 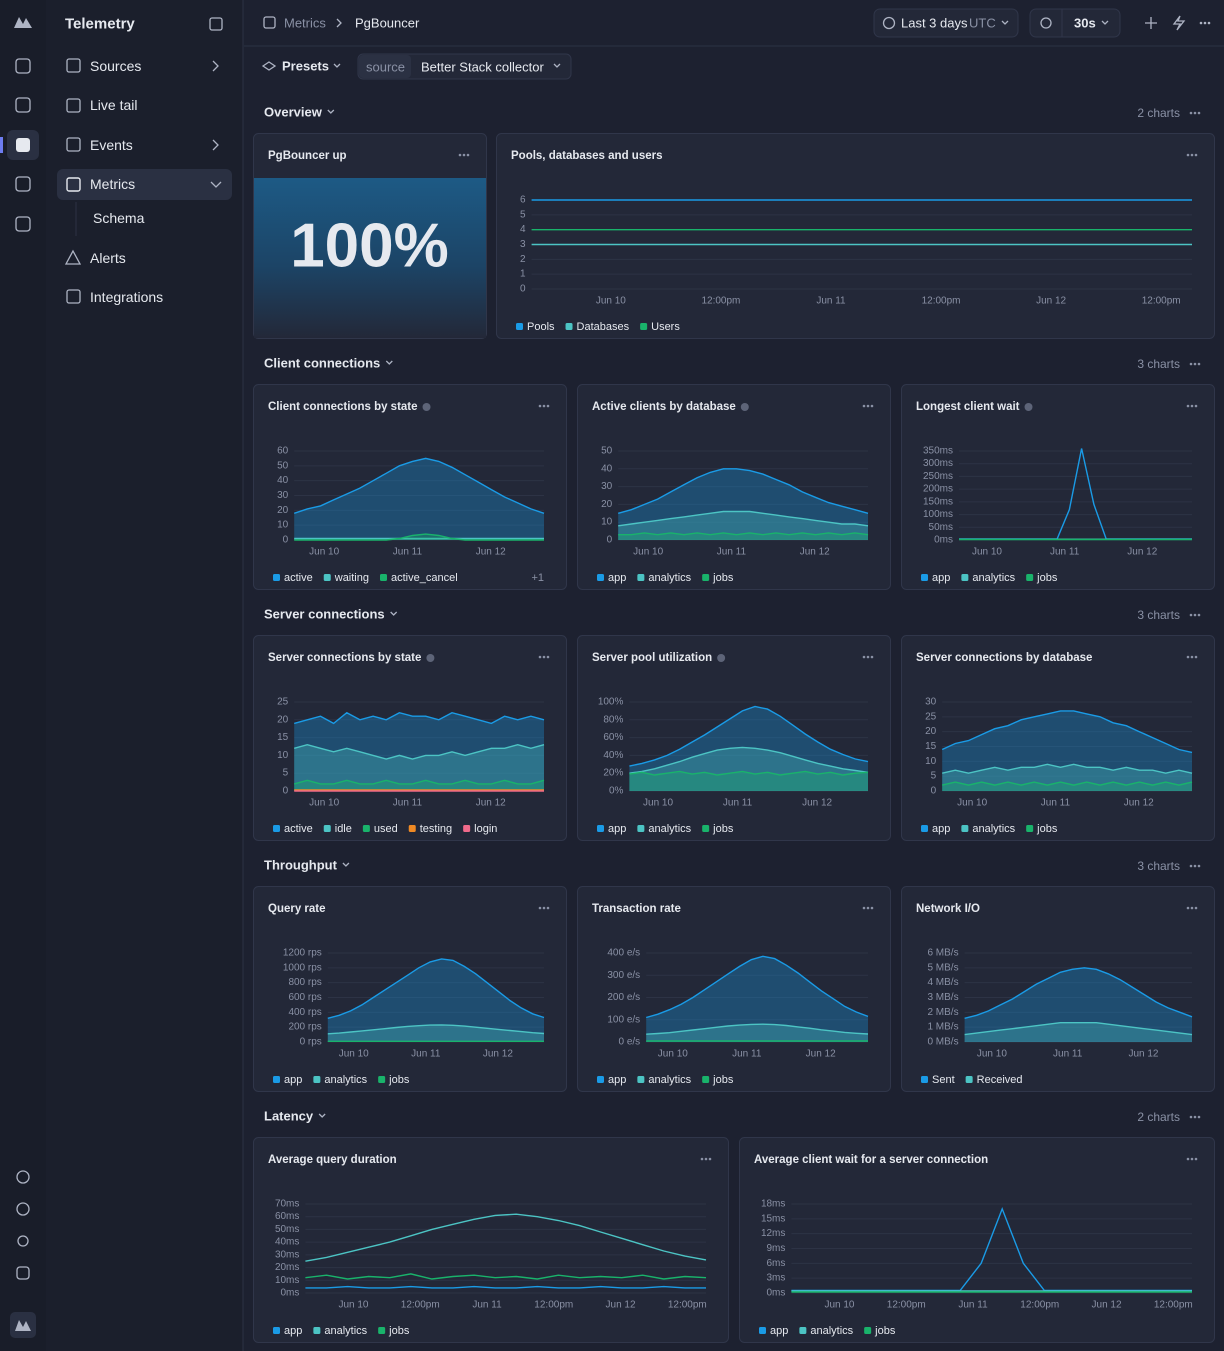 I want to click on legend-label: testing, so click(x=436, y=829).